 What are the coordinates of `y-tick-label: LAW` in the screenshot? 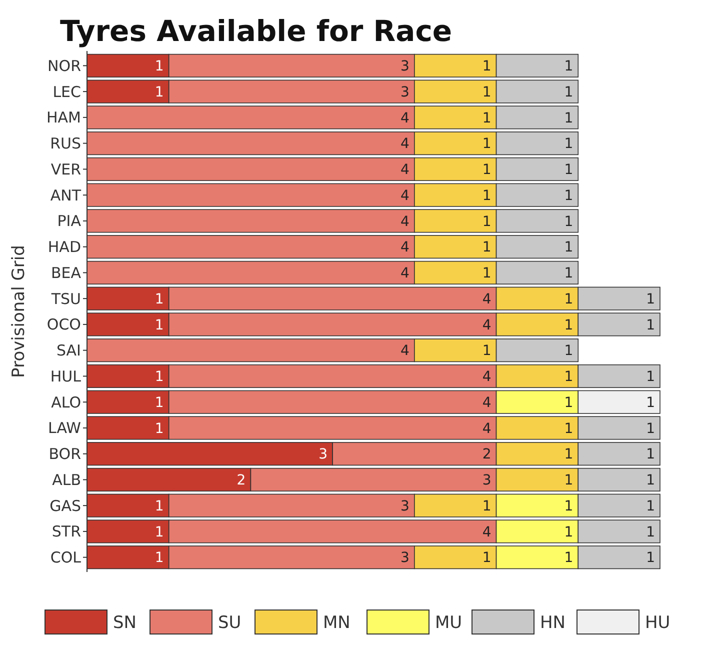 It's located at (65, 428).